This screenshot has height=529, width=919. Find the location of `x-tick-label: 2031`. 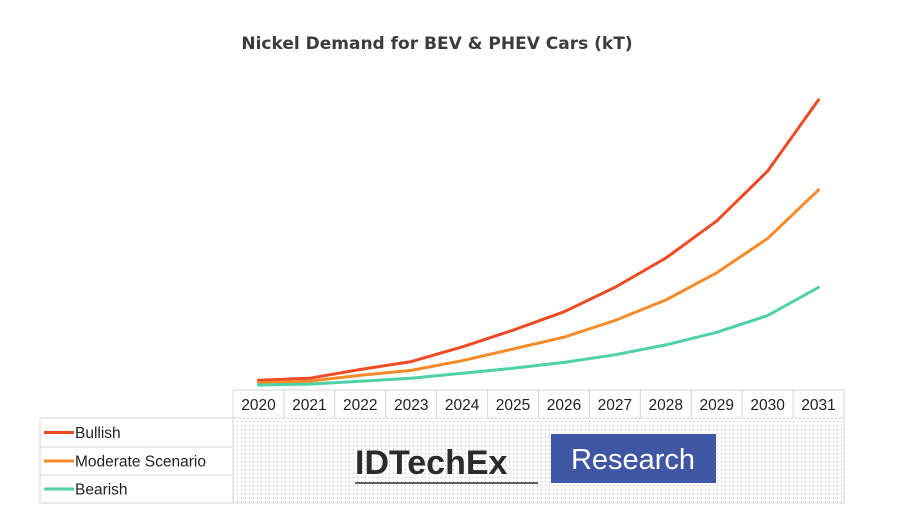

x-tick-label: 2031 is located at coordinates (818, 405).